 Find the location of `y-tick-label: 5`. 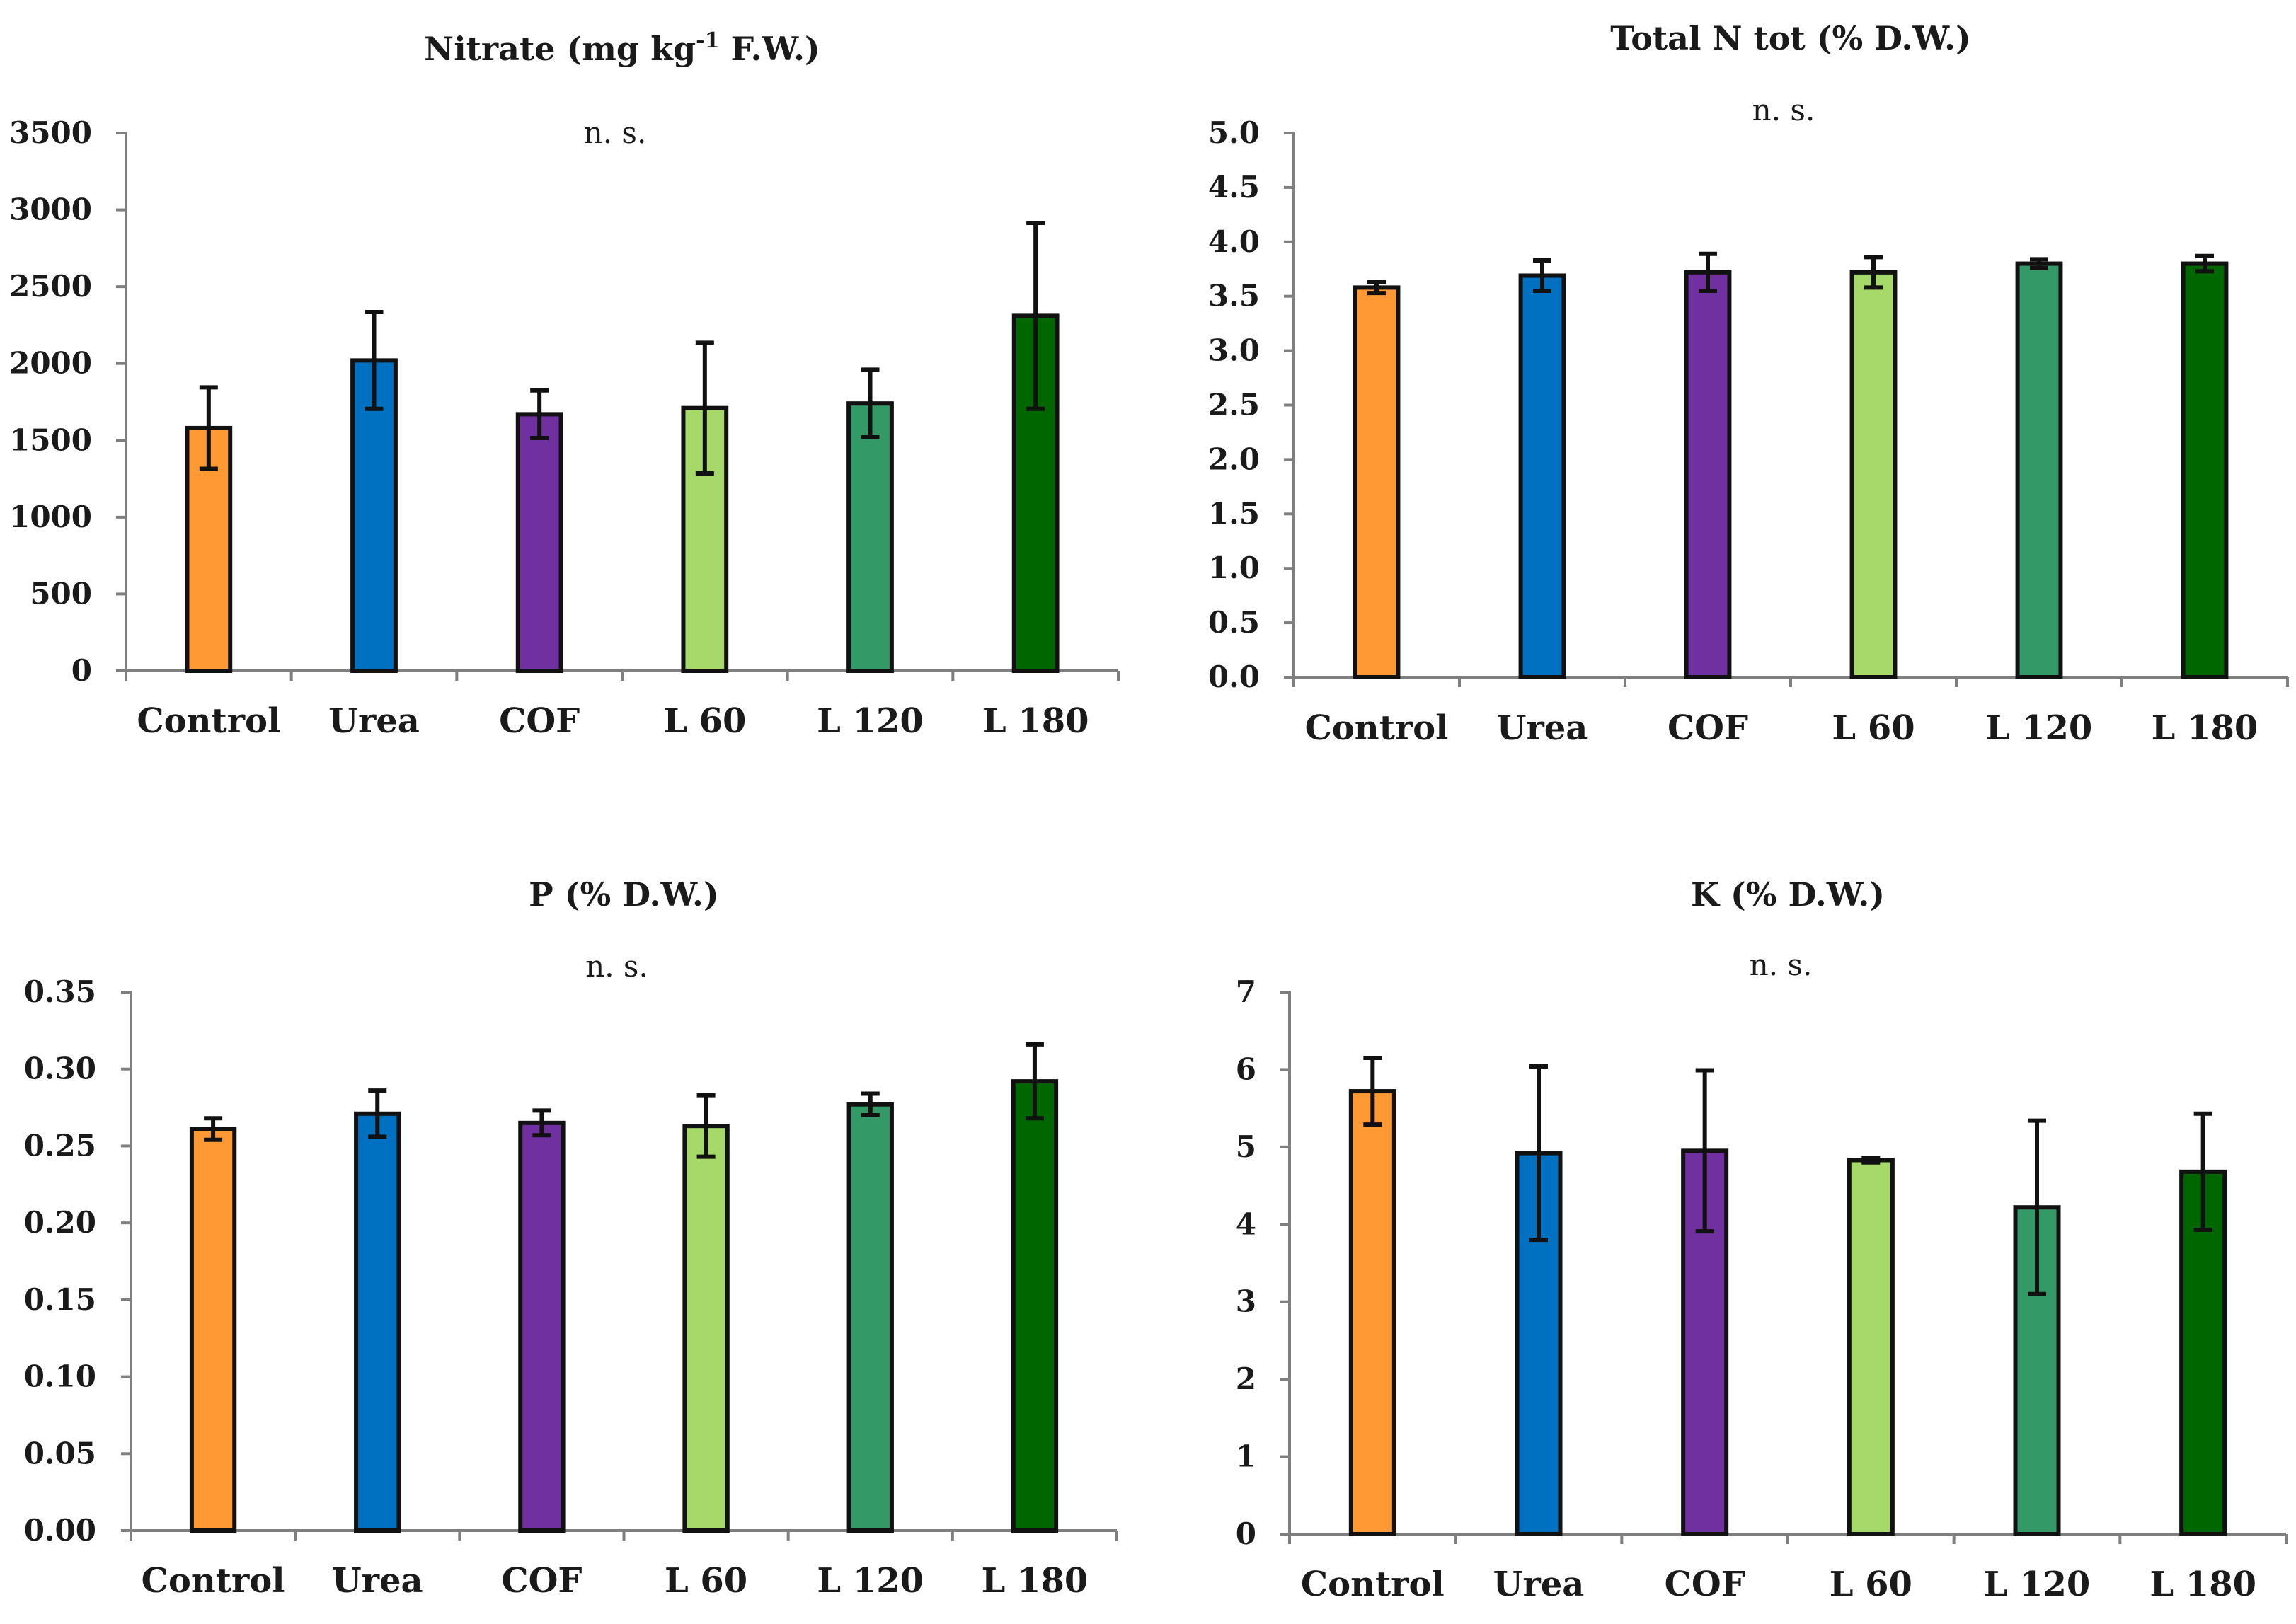

y-tick-label: 5 is located at coordinates (1246, 1146).